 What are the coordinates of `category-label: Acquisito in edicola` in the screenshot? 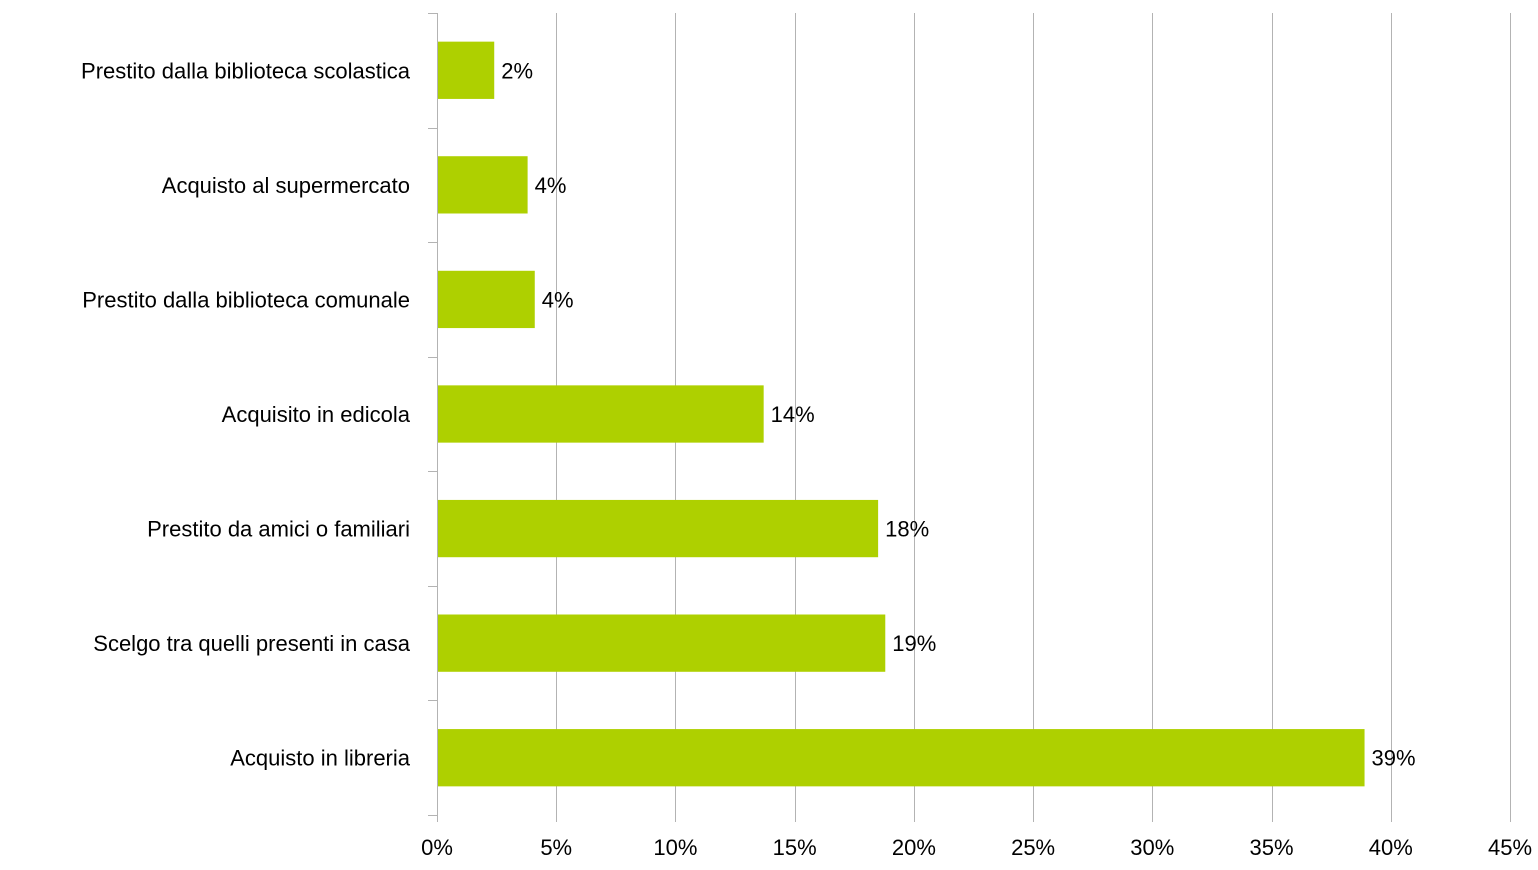 It's located at (316, 414).